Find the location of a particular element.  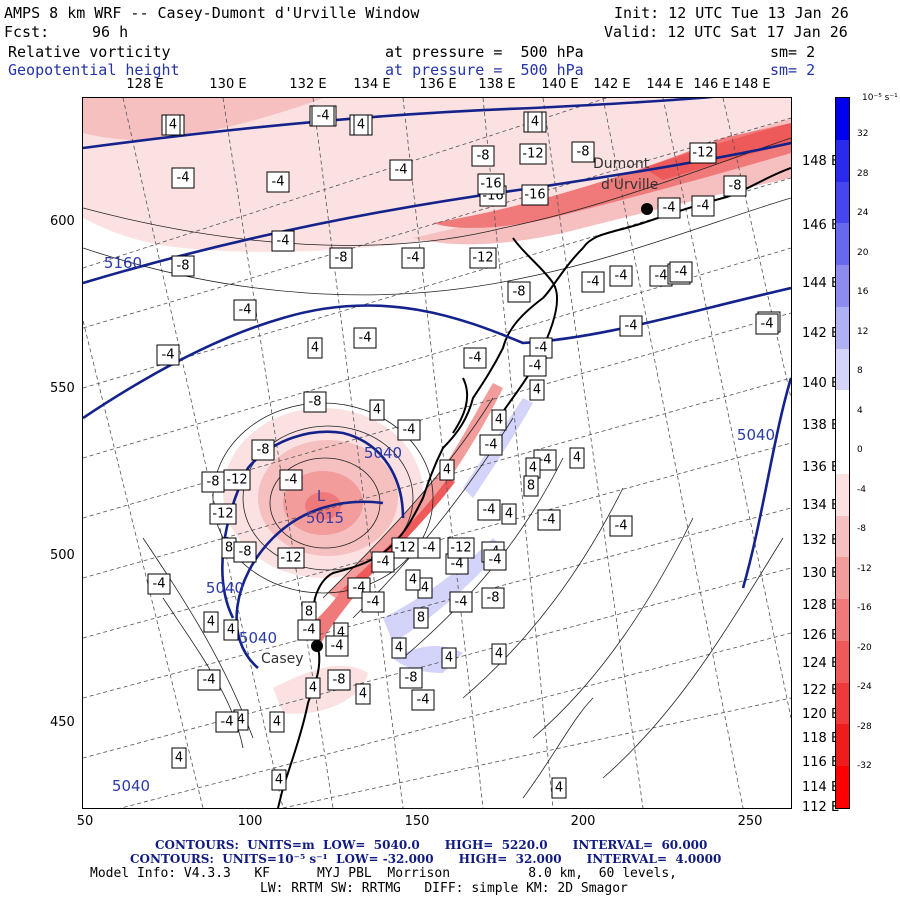

init-time: Init: 12 UTC Tue 13 Jan 26 is located at coordinates (731, 13).